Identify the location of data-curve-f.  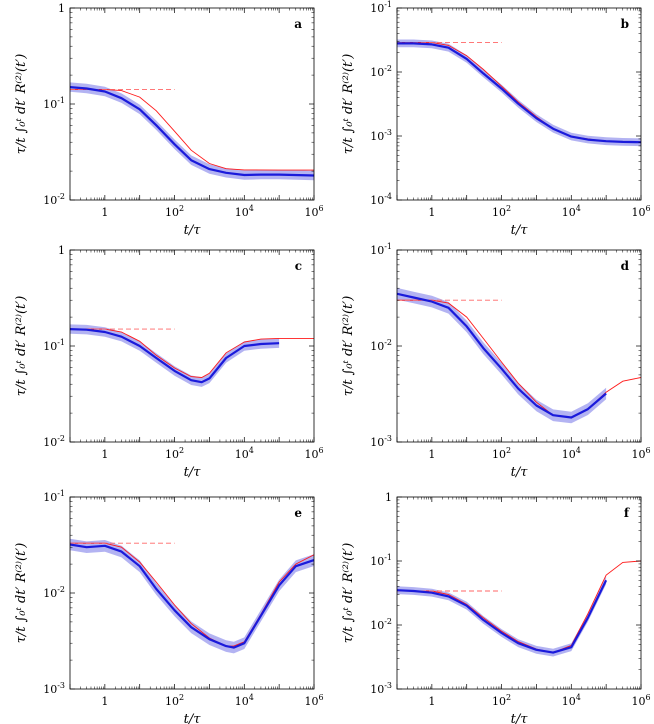
(502, 616).